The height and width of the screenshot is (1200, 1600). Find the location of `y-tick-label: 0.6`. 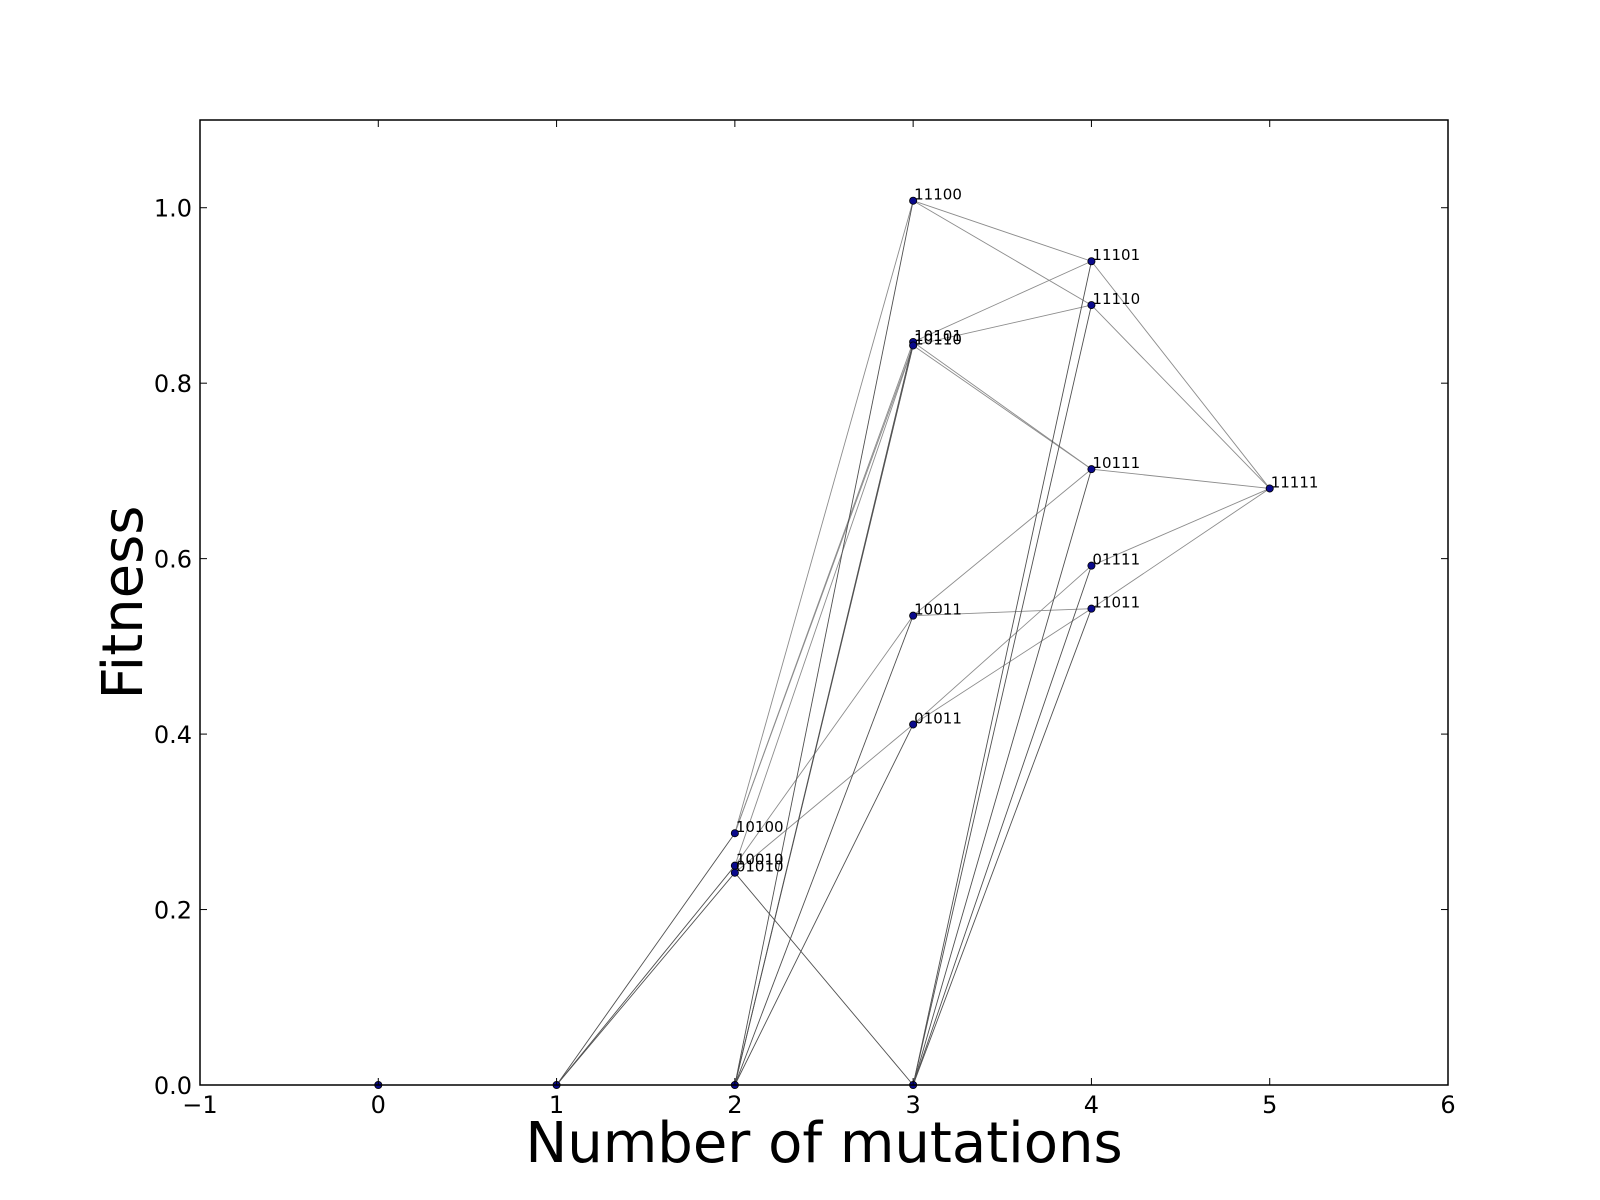

y-tick-label: 0.6 is located at coordinates (173, 560).